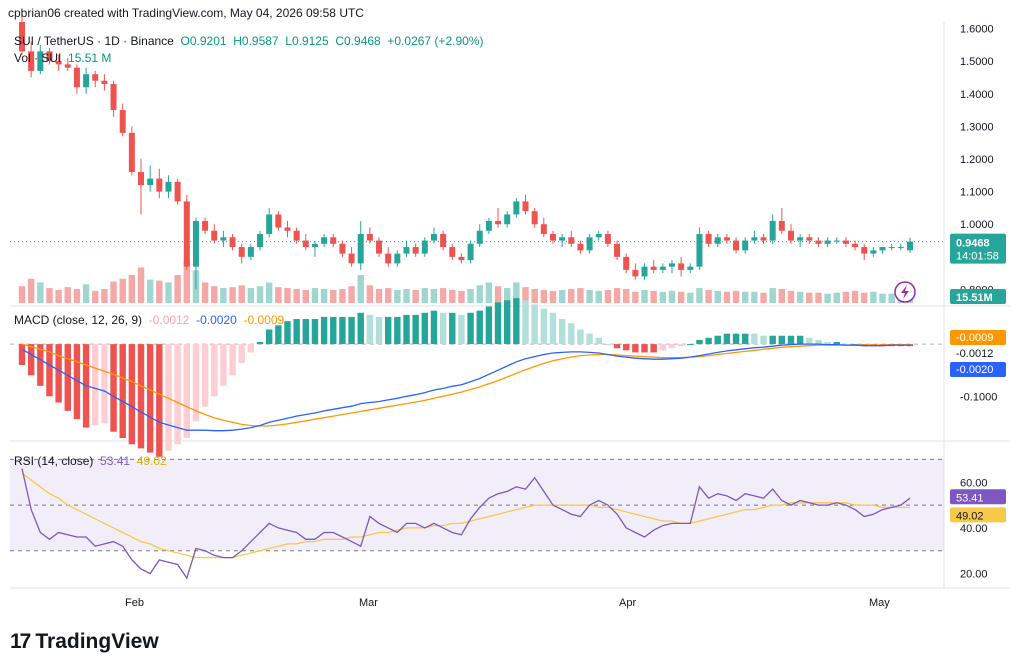  I want to click on price-tick-label: 1.5000, so click(977, 62).